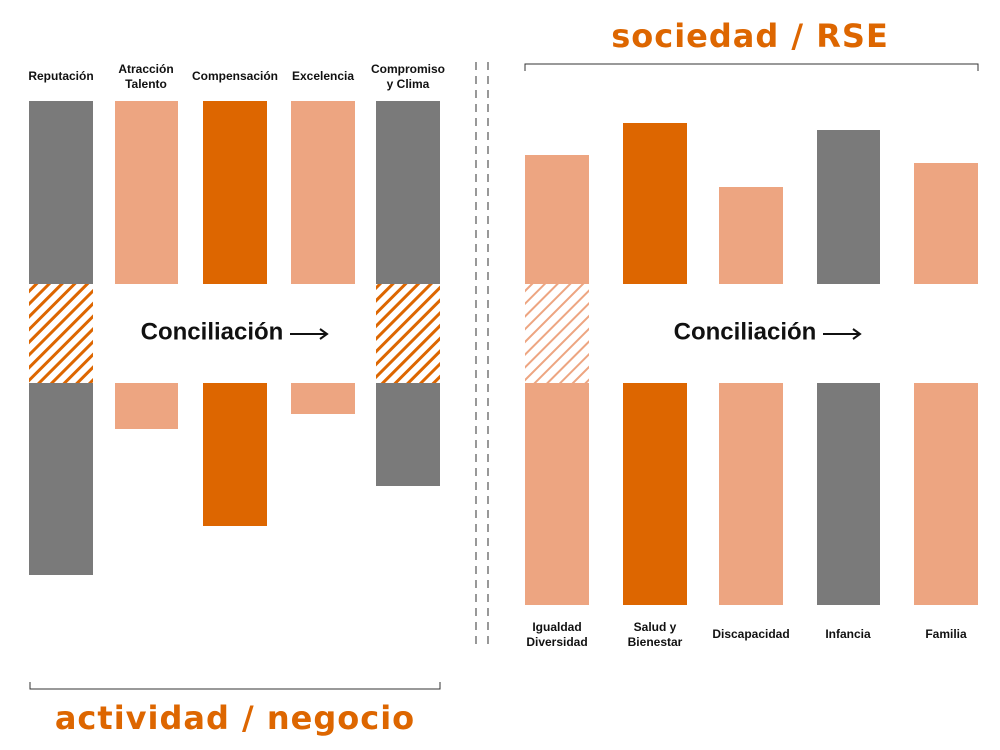 This screenshot has height=750, width=1000. What do you see at coordinates (655, 627) in the screenshot?
I see `category-label: Salud y` at bounding box center [655, 627].